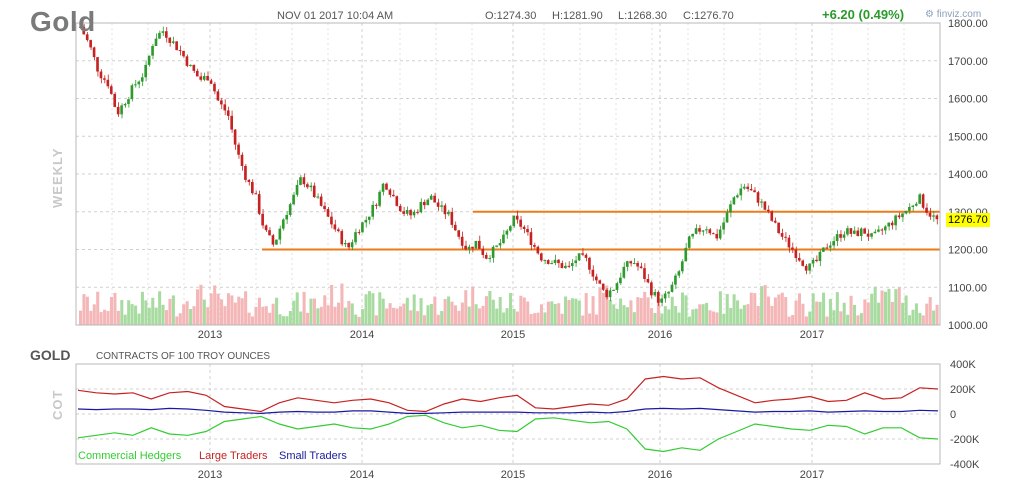 Image resolution: width=1010 pixels, height=489 pixels. I want to click on finviz-logo-icon: ⚙, so click(929, 14).